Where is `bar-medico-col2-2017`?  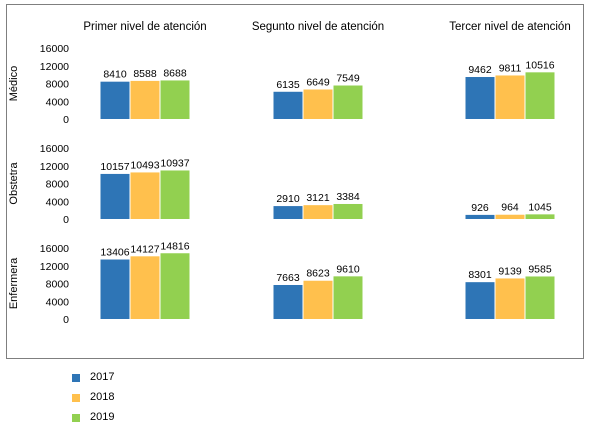 bar-medico-col2-2017 is located at coordinates (288, 105).